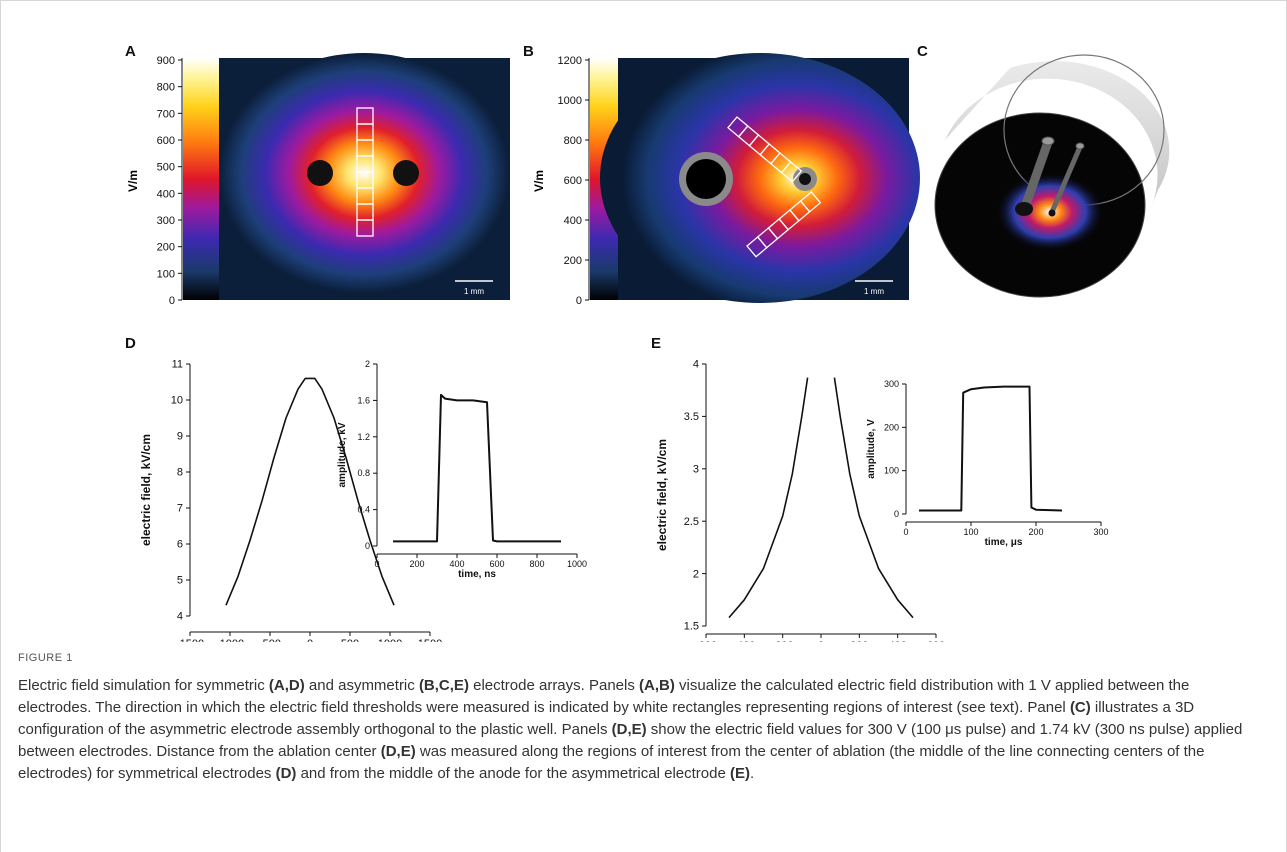 Image resolution: width=1287 pixels, height=852 pixels. Describe the element at coordinates (133, 181) in the screenshot. I see `colorbar-a-label: V/m` at that location.